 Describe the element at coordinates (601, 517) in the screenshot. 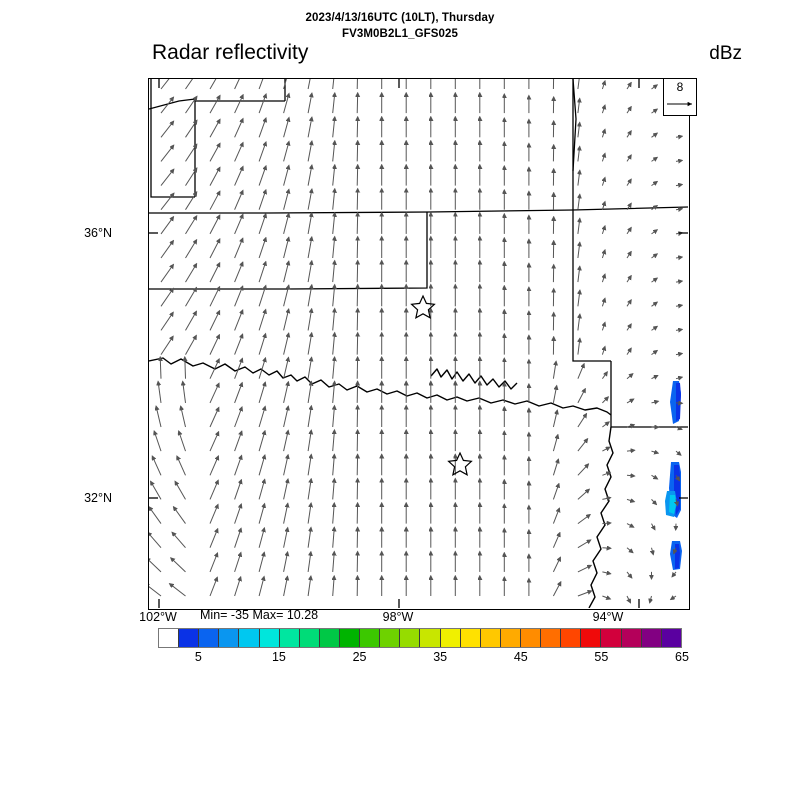

I see `texas-louisiana-boundary` at that location.